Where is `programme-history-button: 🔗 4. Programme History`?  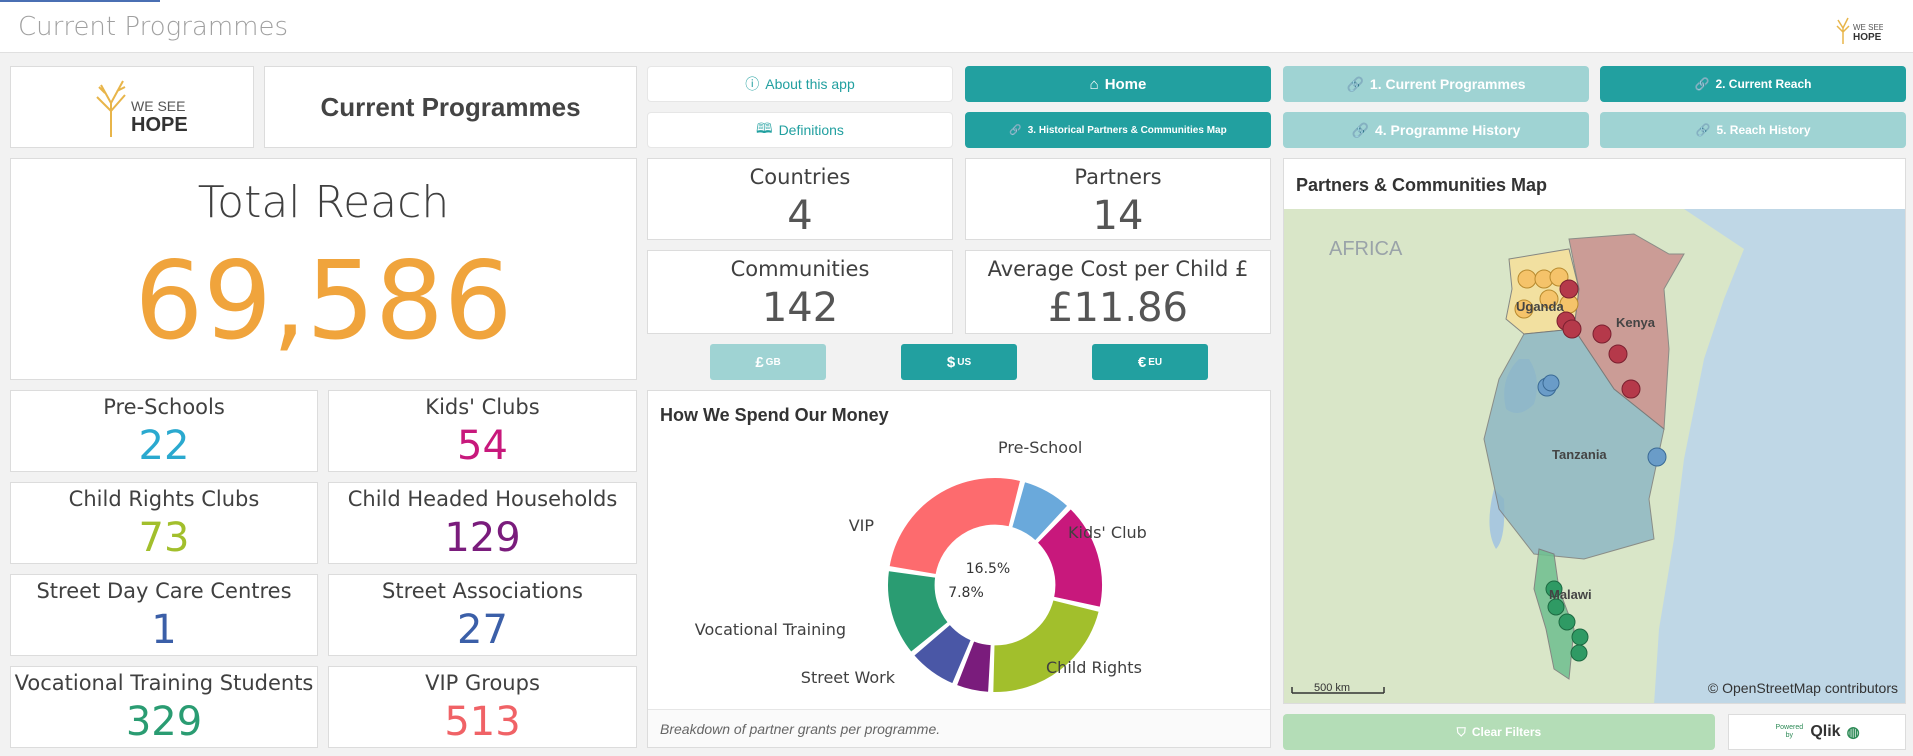 programme-history-button: 🔗 4. Programme History is located at coordinates (1436, 130).